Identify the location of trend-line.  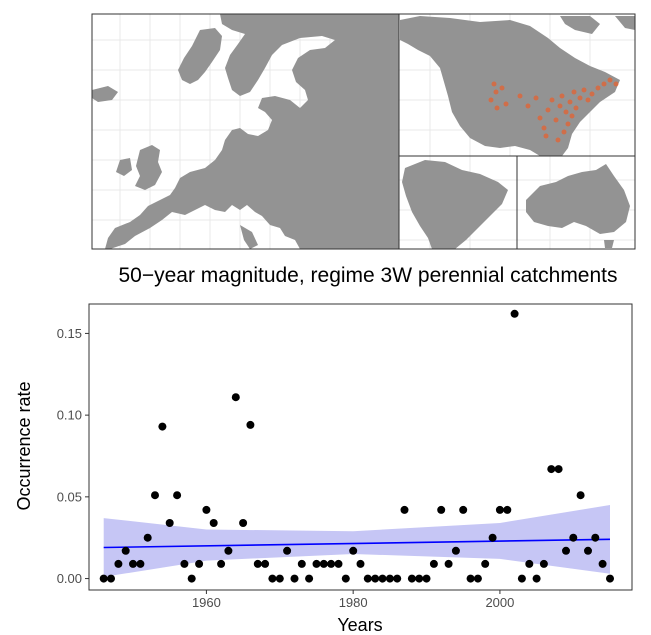
(356, 543).